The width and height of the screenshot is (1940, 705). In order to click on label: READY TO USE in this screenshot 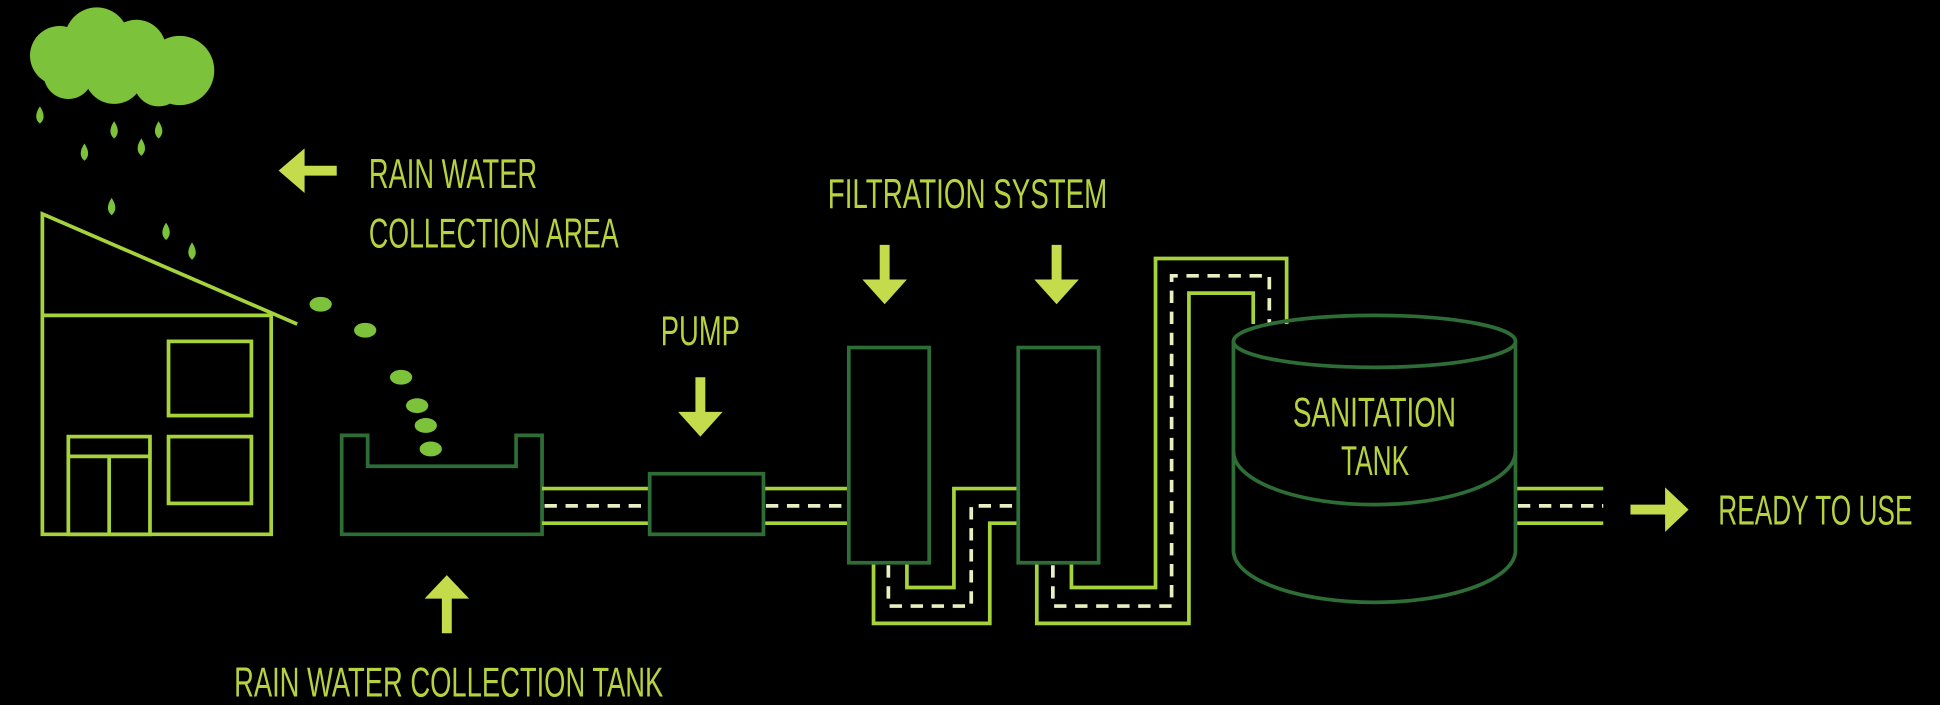, I will do `click(1815, 509)`.